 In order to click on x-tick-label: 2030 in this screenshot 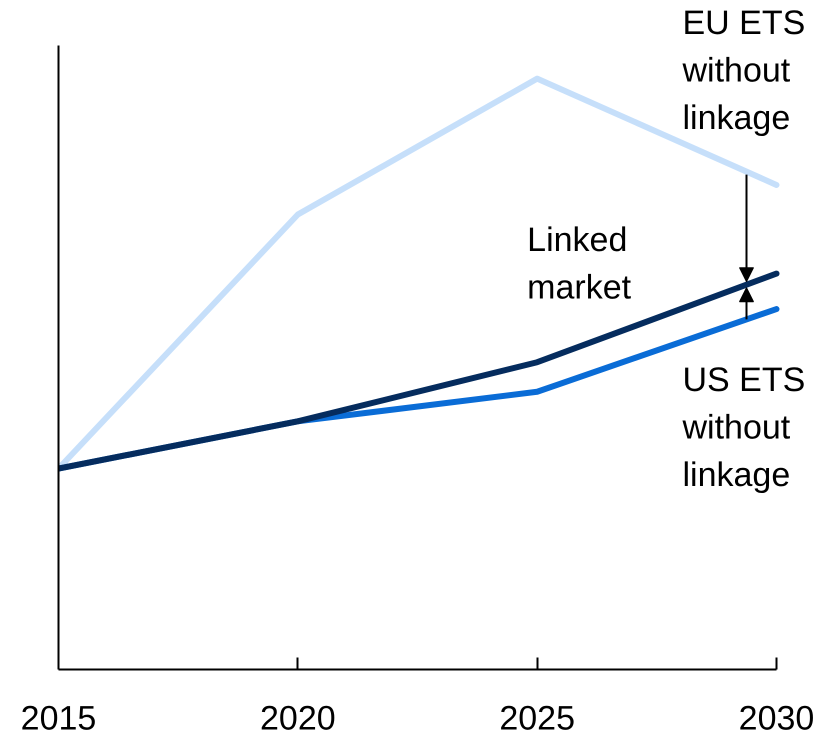, I will do `click(776, 719)`.